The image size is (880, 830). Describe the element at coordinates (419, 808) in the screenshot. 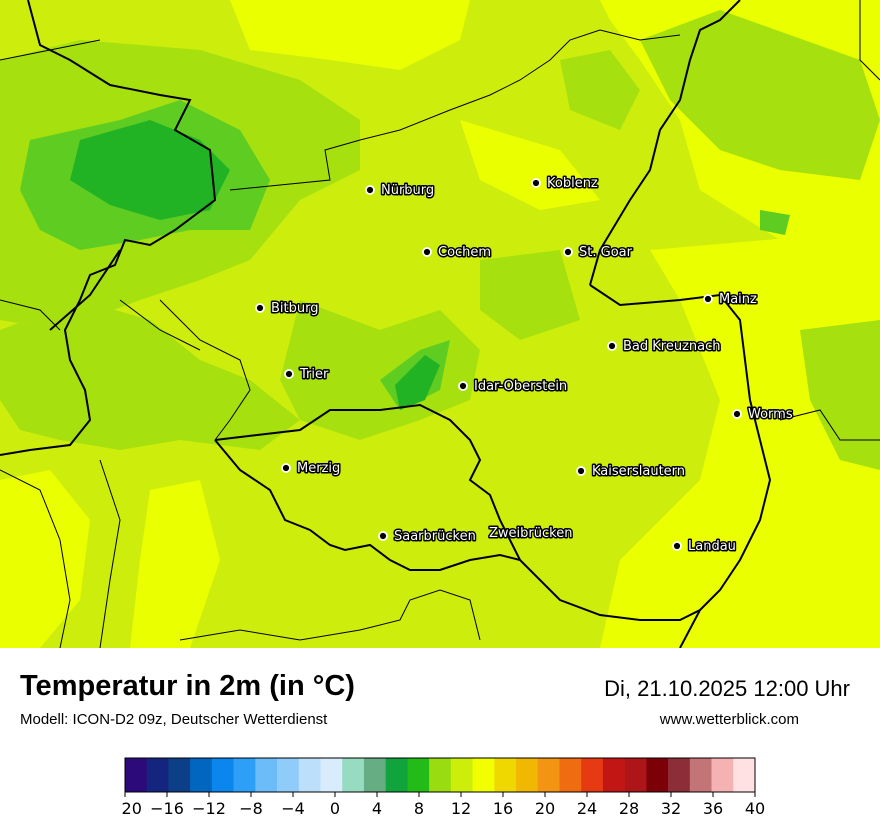

I see `legend-tick-label: 8` at that location.